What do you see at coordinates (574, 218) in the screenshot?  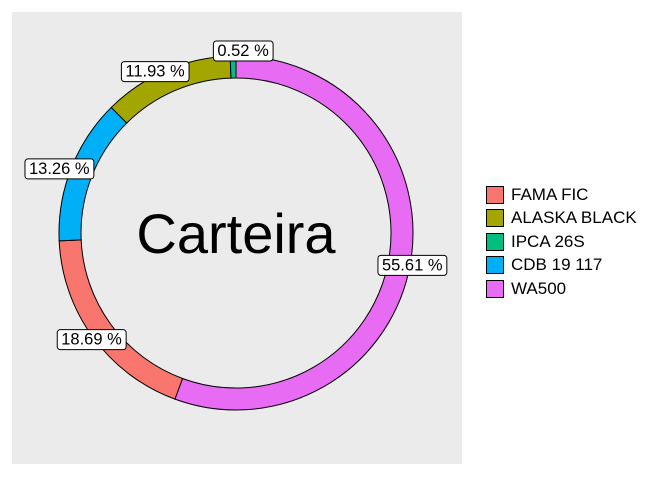 I see `legend-label: ALASKA BLACK` at bounding box center [574, 218].